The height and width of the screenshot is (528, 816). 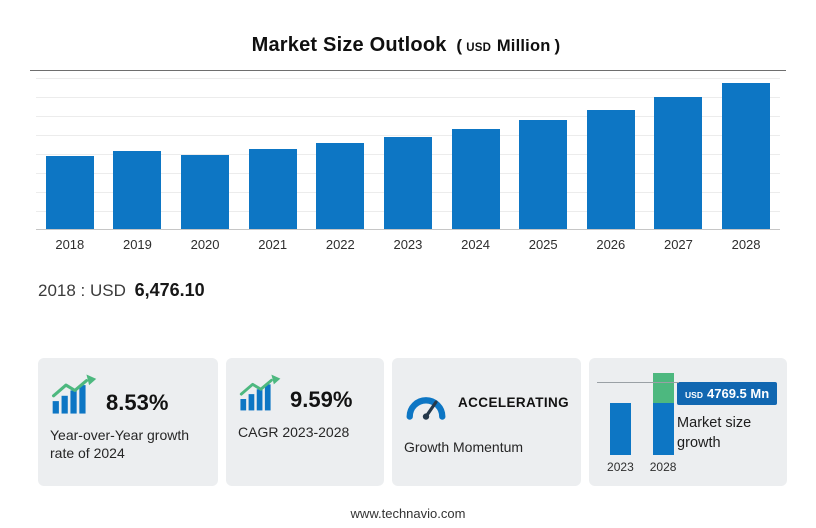 What do you see at coordinates (273, 244) in the screenshot?
I see `x-tick-2021: 2021` at bounding box center [273, 244].